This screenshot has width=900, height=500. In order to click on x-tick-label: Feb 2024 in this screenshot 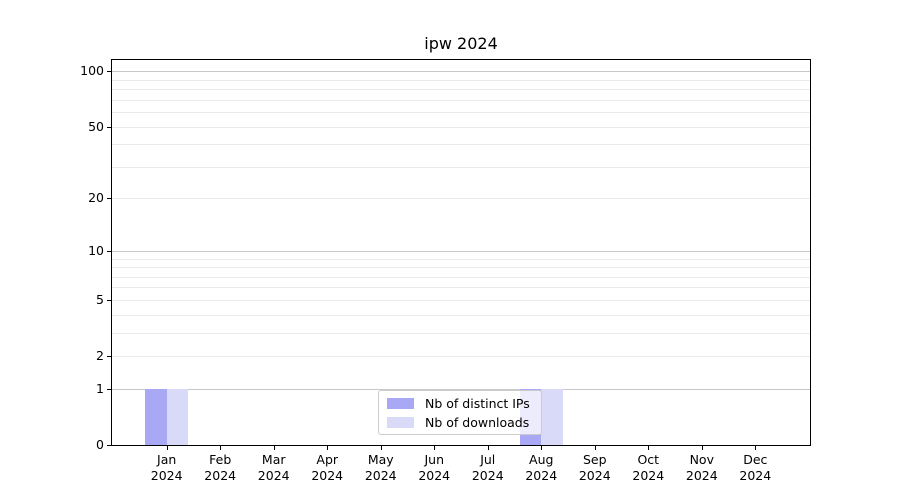, I will do `click(220, 467)`.